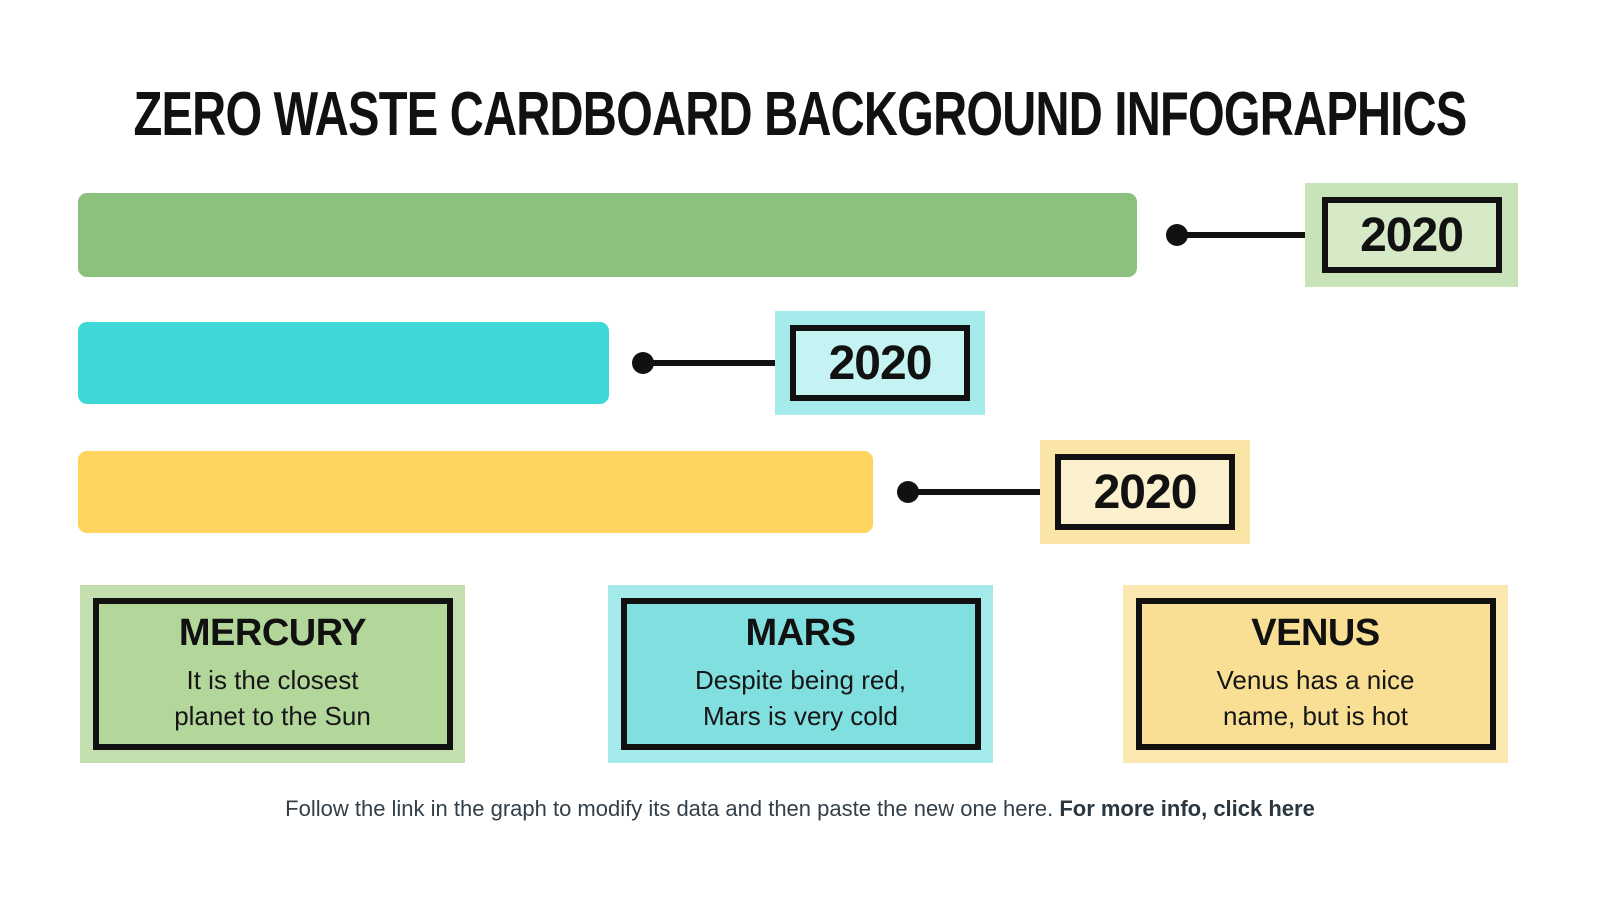  I want to click on bar-mercury, so click(607, 235).